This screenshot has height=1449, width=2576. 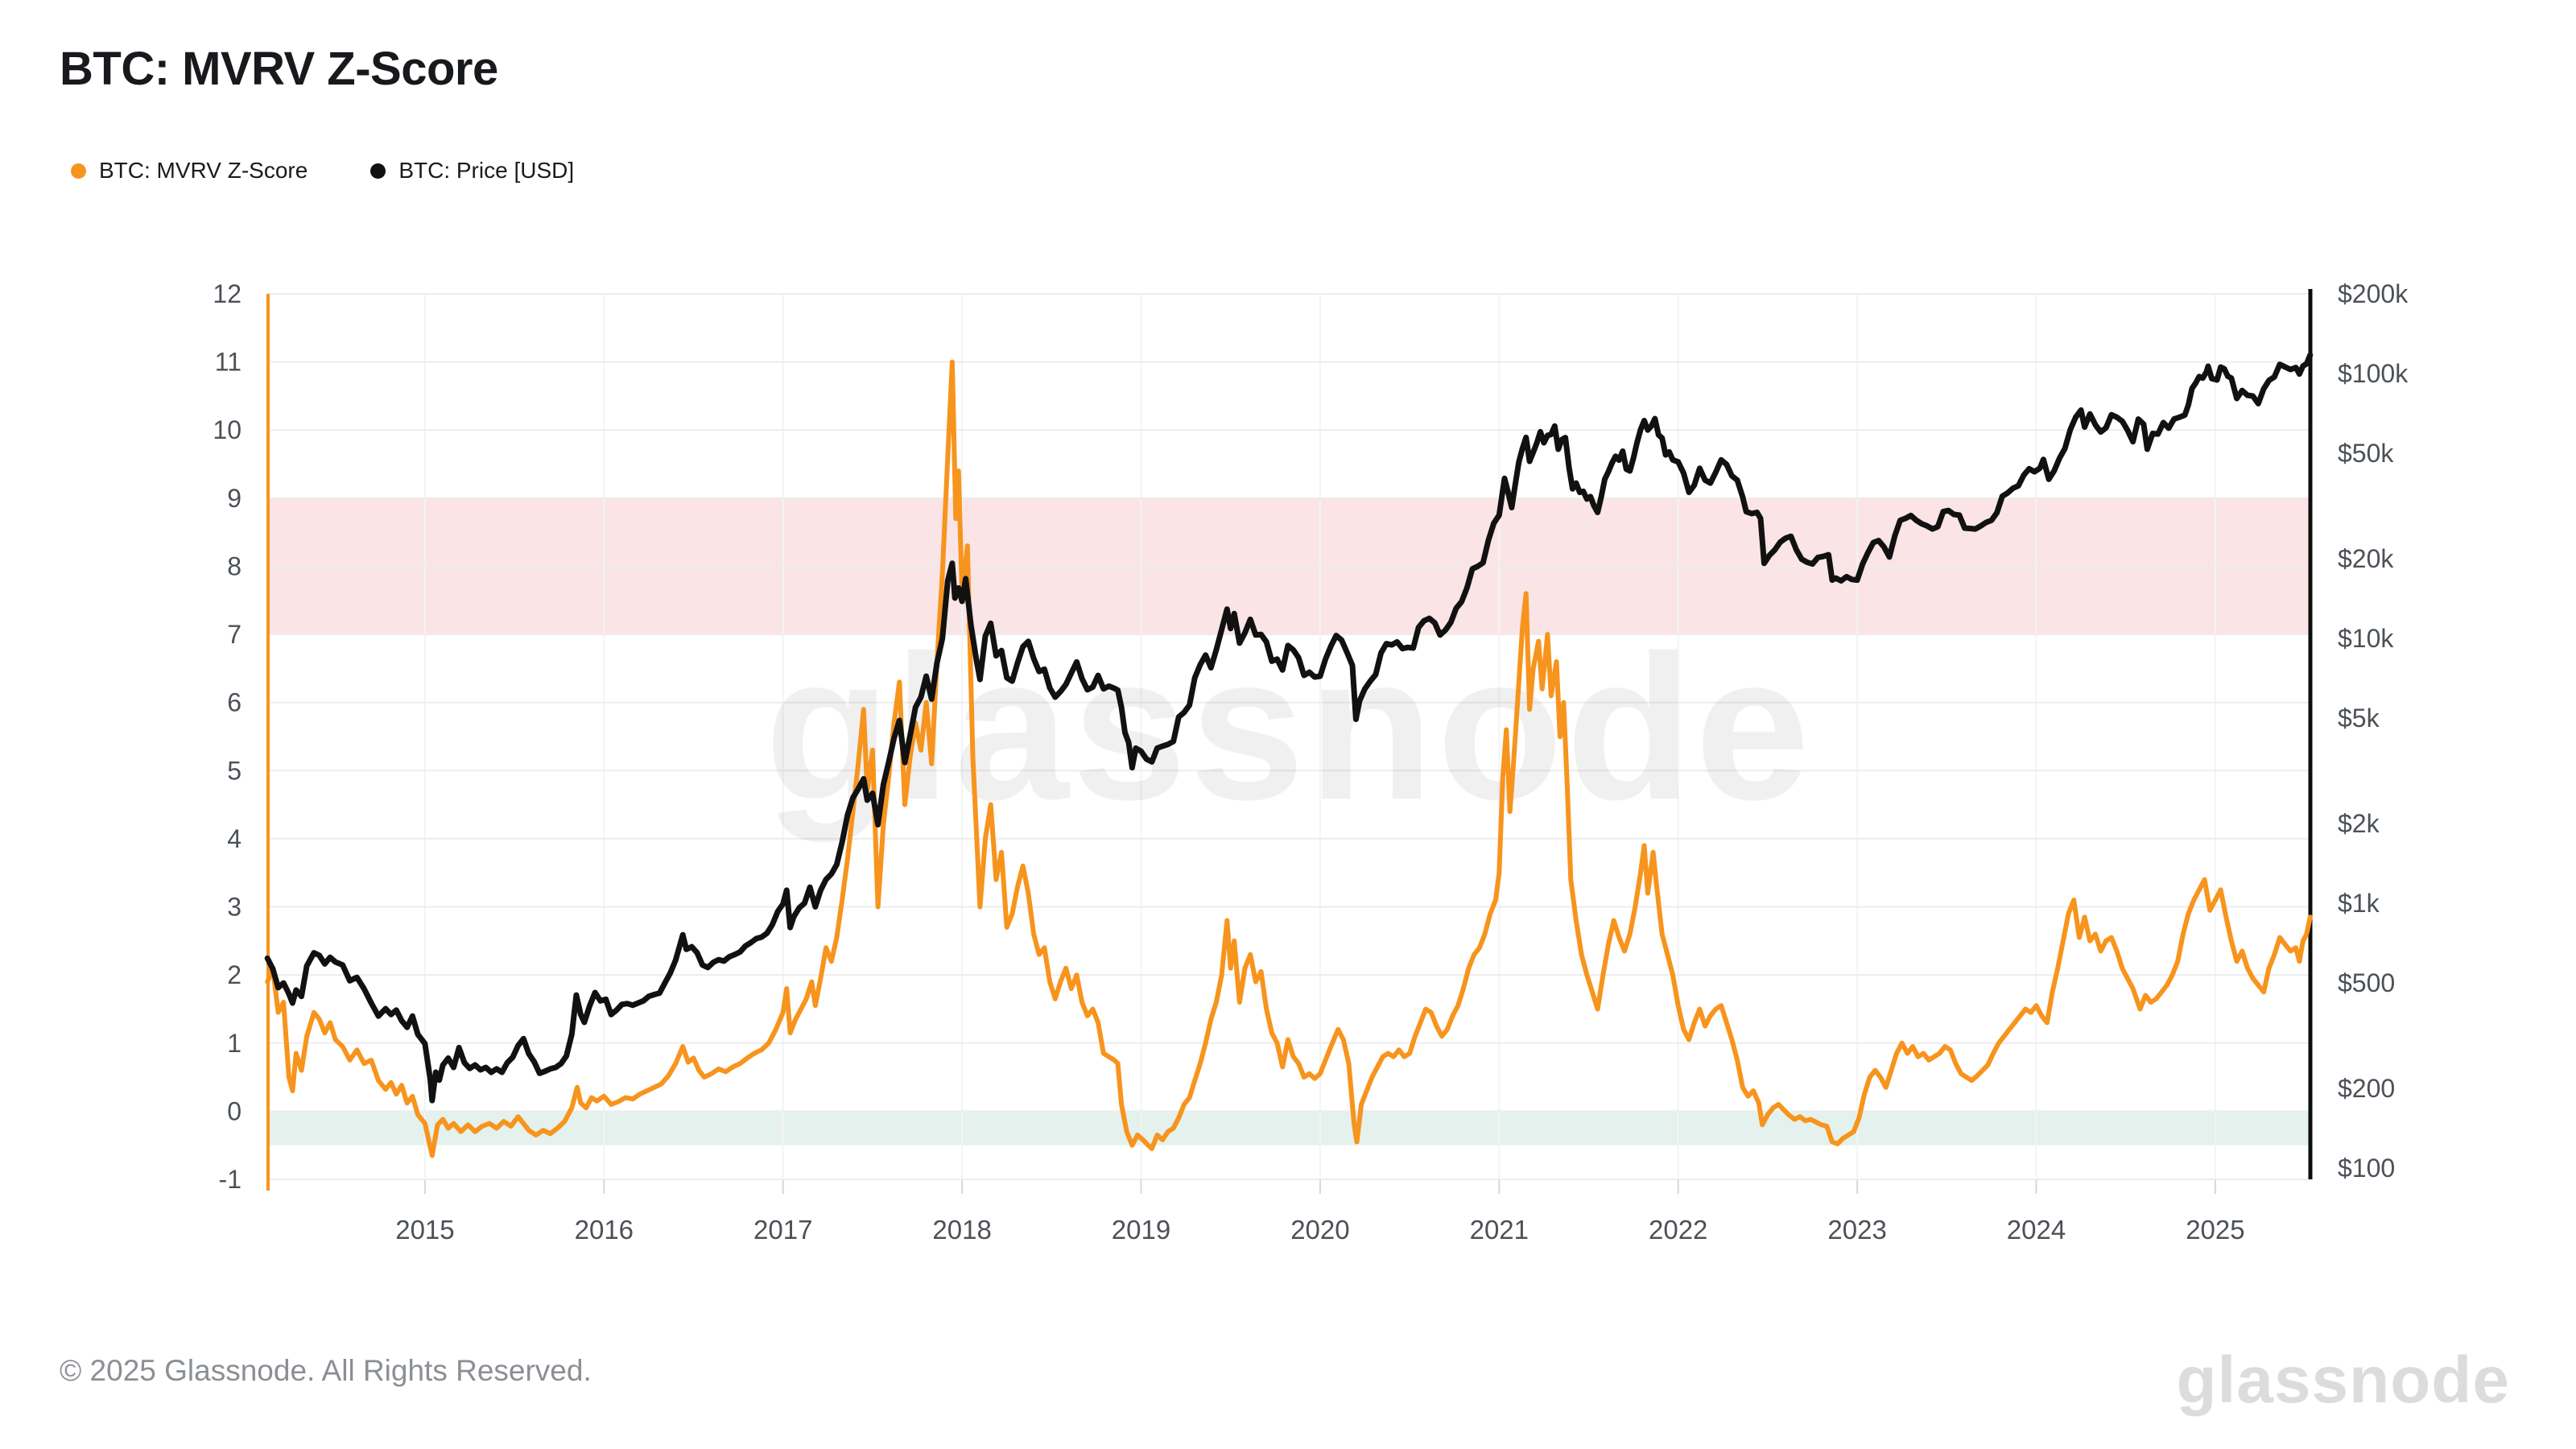 I want to click on x-axis-tick-label: 2024, so click(x=2036, y=1230).